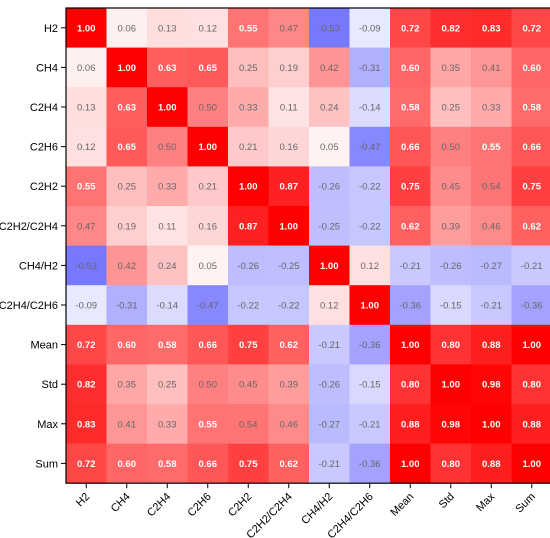 Image resolution: width=550 pixels, height=538 pixels. I want to click on heatmap-cell-H2-C2H4, so click(167, 28).